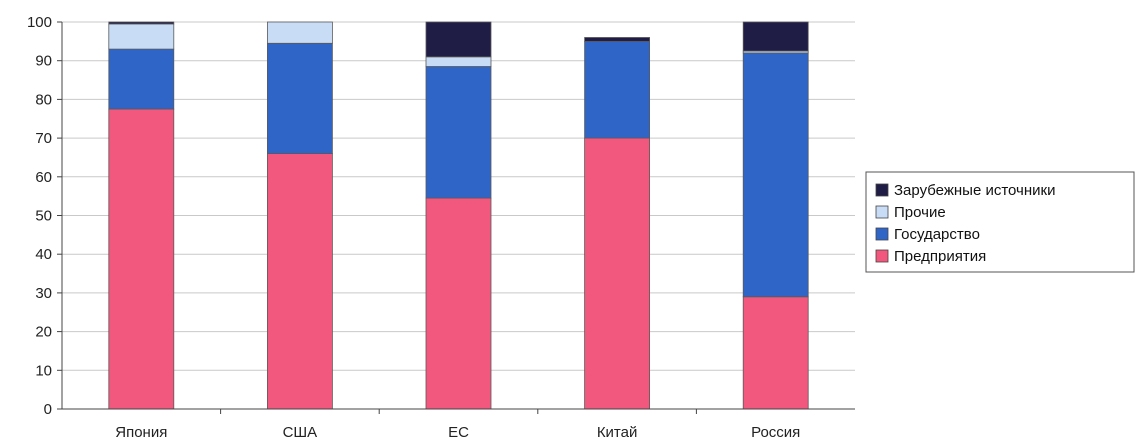  I want to click on legend-box, so click(1000, 222).